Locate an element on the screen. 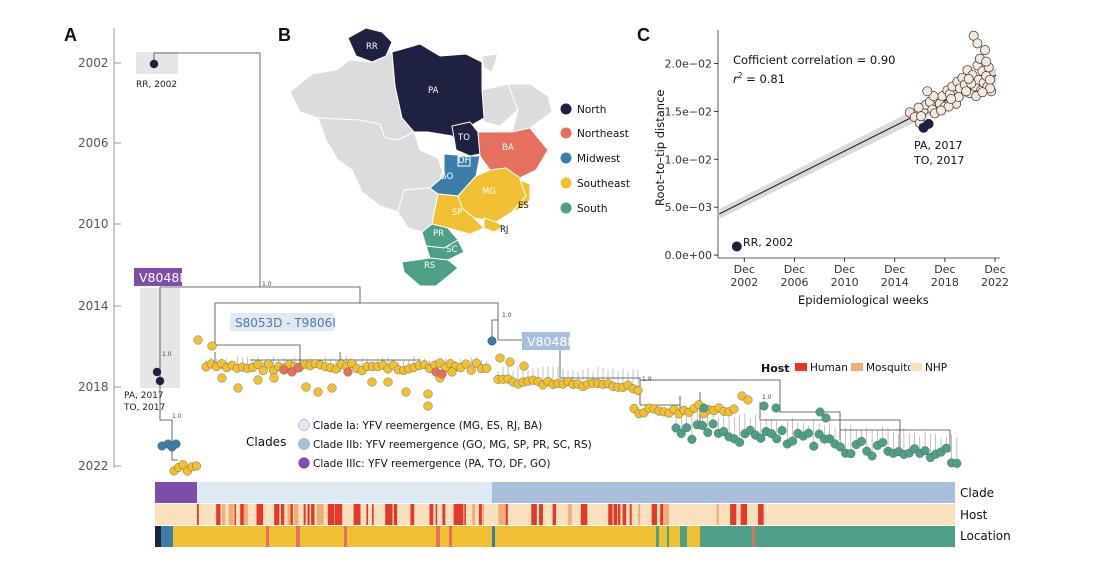 This screenshot has width=1104, height=562. state-df is located at coordinates (464, 161).